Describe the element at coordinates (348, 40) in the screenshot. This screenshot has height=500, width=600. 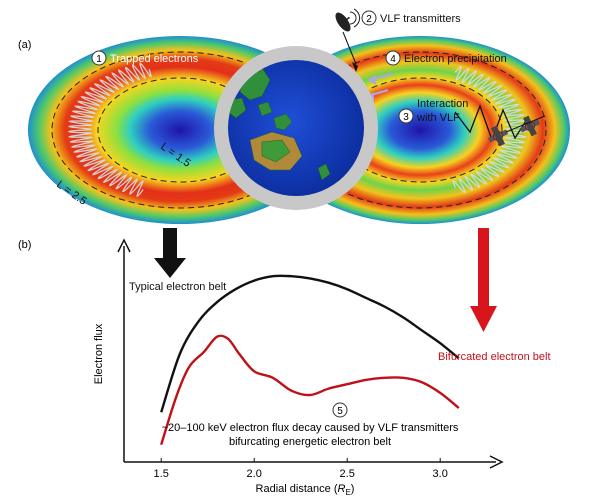
I see `vlf-transmitter-icon` at that location.